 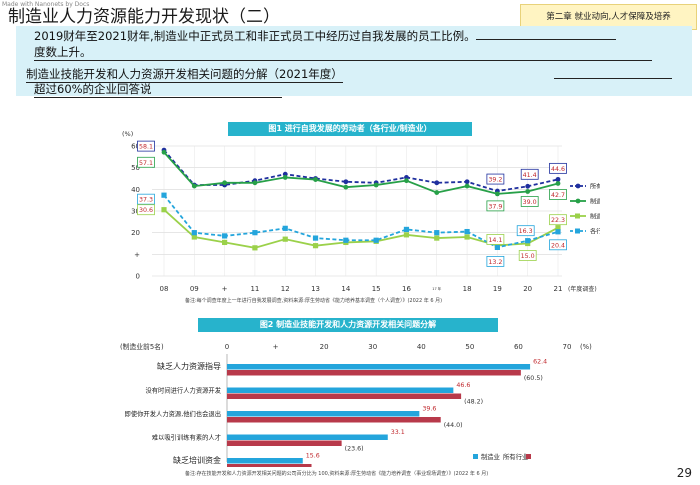 What do you see at coordinates (533, 378) in the screenshot?
I see `figure2-bar-label: (60.5)` at bounding box center [533, 378].